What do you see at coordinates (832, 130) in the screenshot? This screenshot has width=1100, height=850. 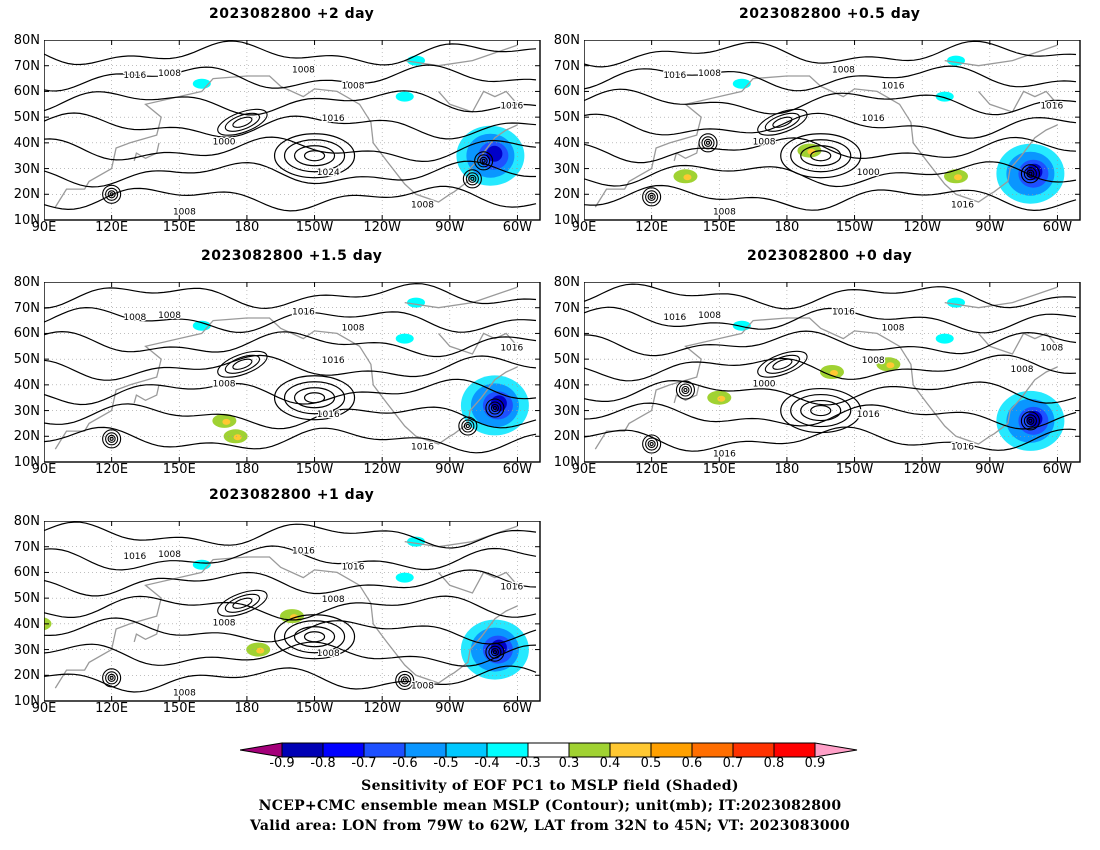 I see `map-plot: 1008 1016 1008 1016 1016 1008 1000 1016 1016 1008` at bounding box center [832, 130].